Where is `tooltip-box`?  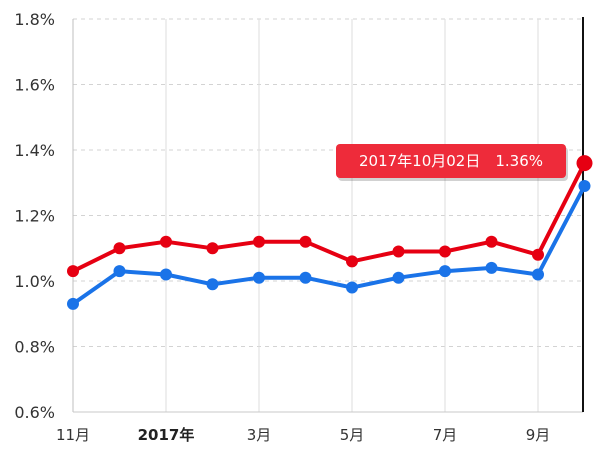
tooltip-box is located at coordinates (451, 161).